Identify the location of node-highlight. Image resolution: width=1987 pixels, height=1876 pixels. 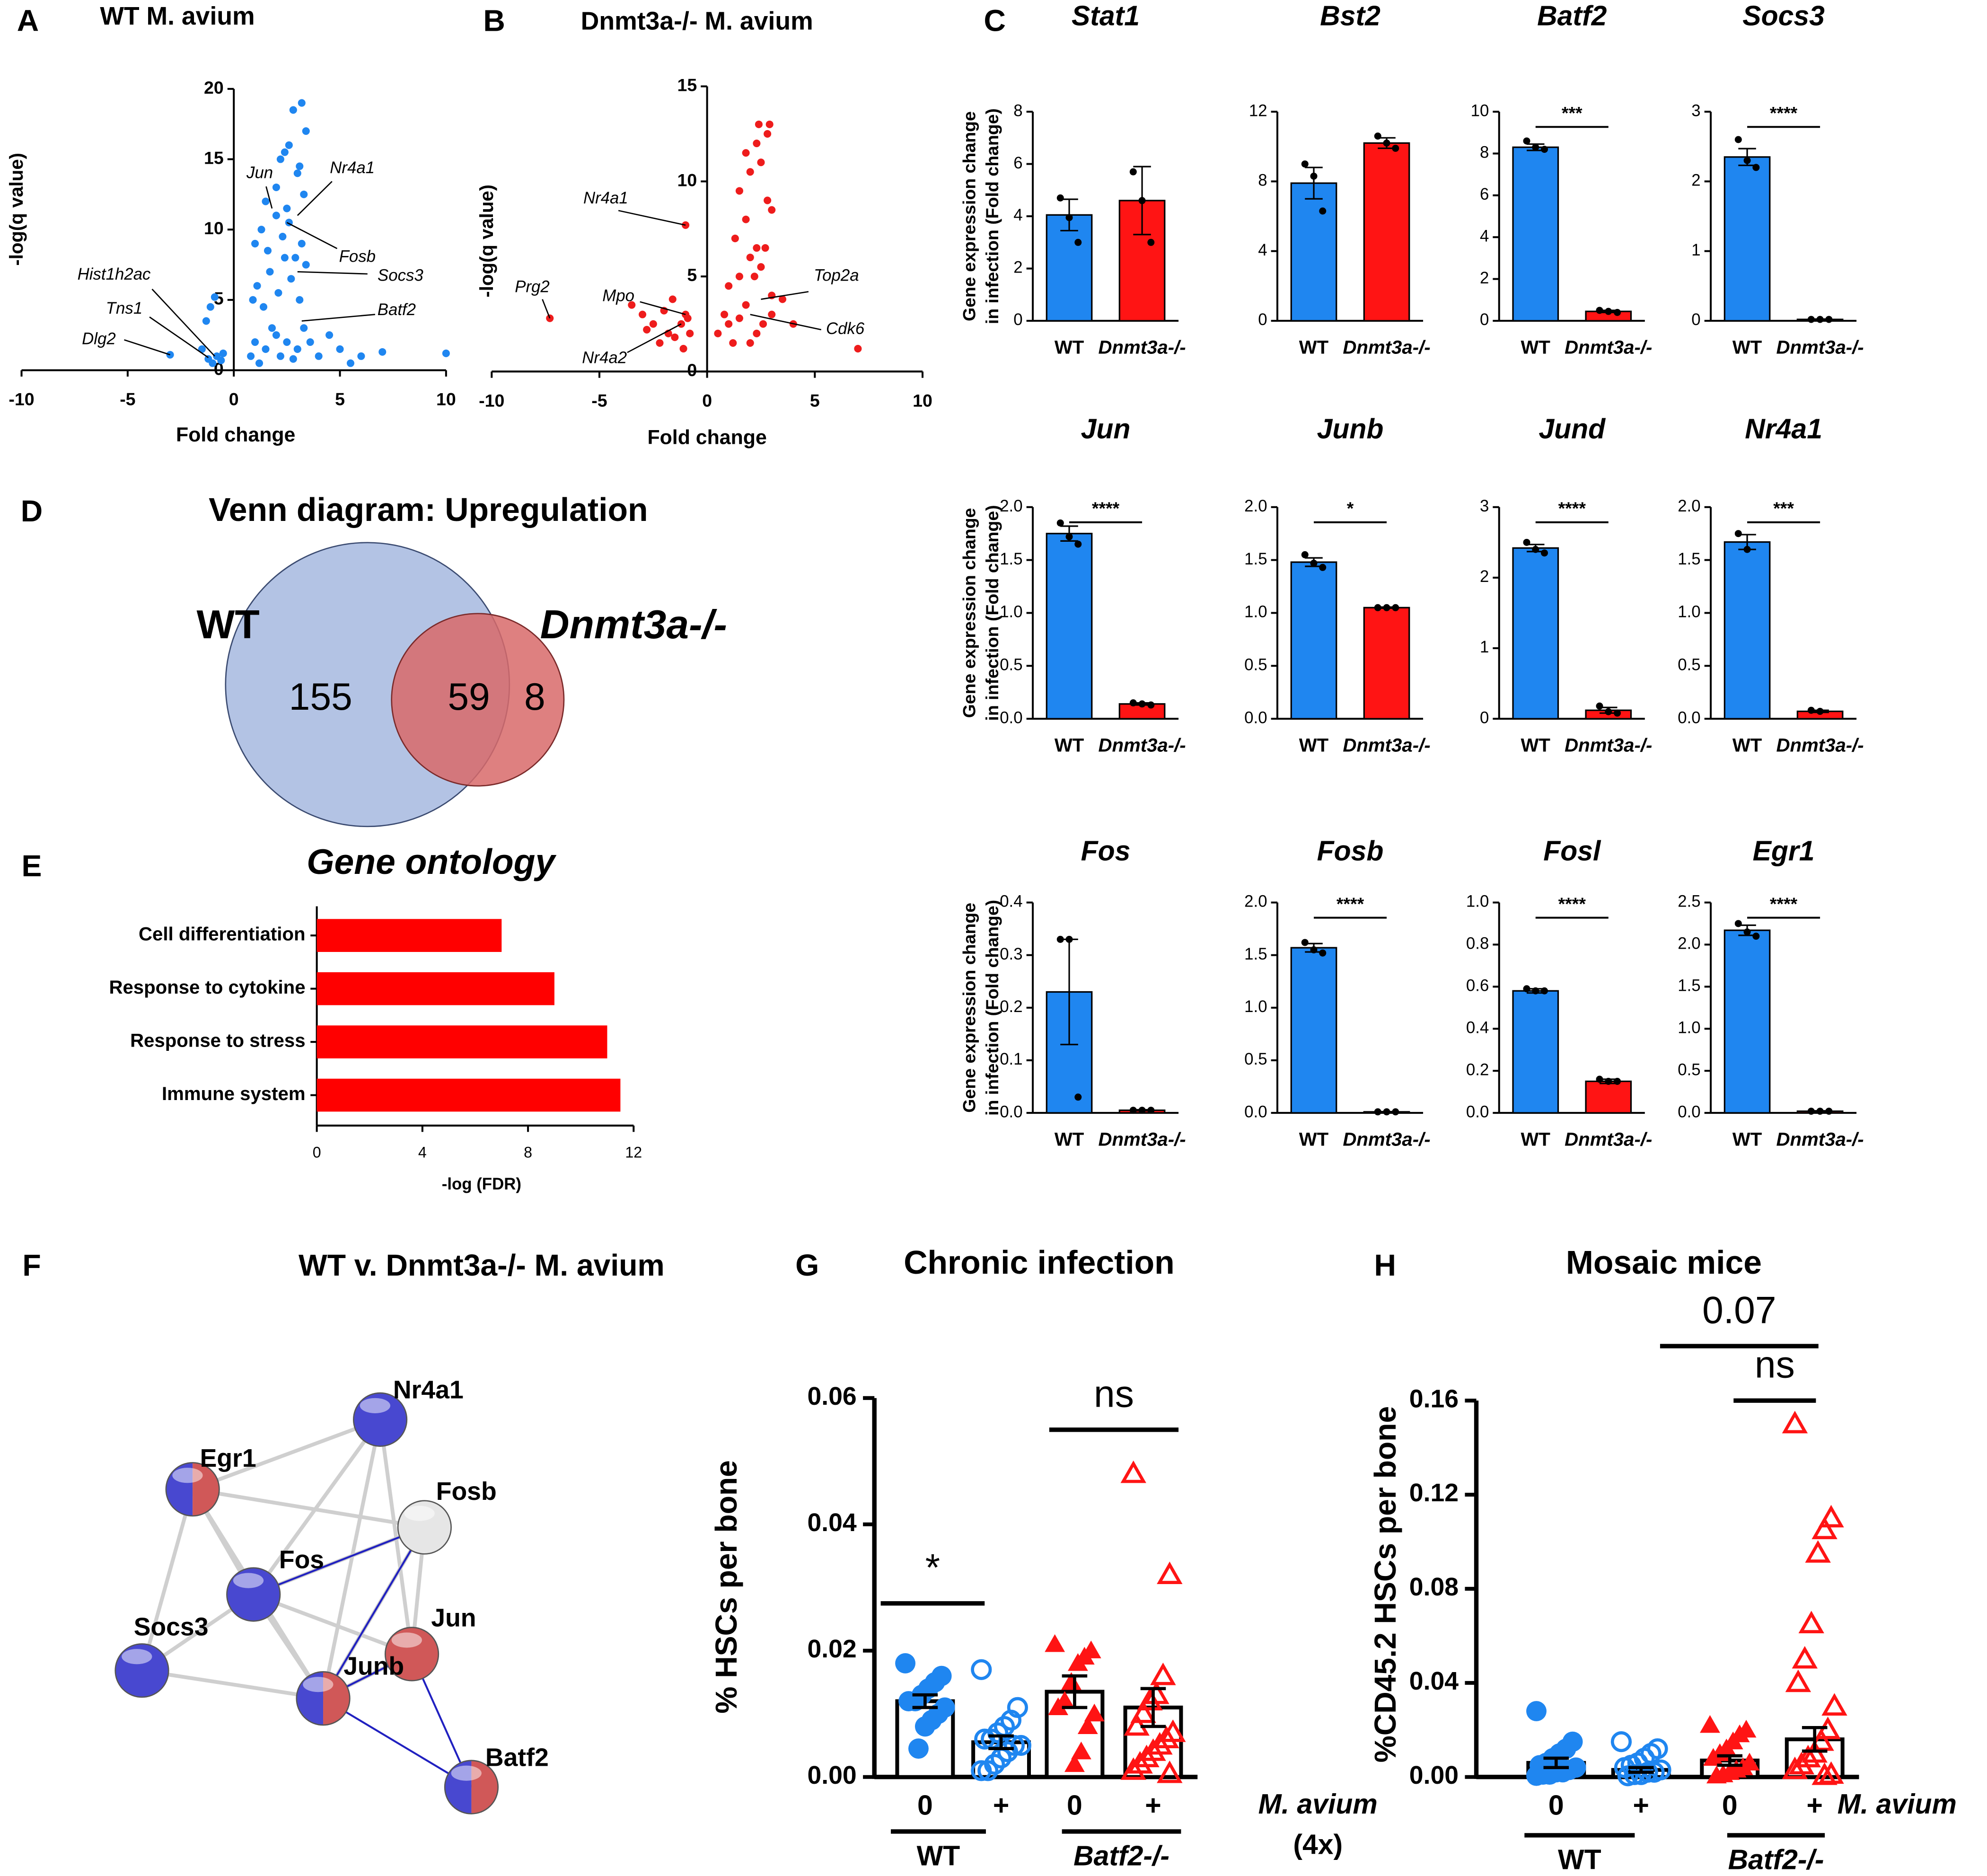
(375, 1405).